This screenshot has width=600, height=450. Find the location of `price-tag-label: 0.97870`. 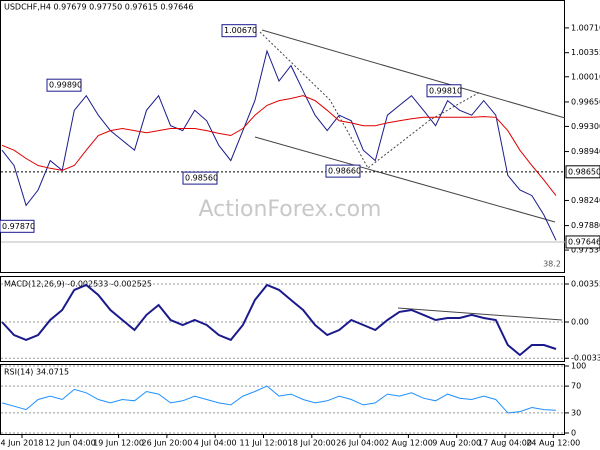

price-tag-label: 0.97870 is located at coordinates (18, 226).